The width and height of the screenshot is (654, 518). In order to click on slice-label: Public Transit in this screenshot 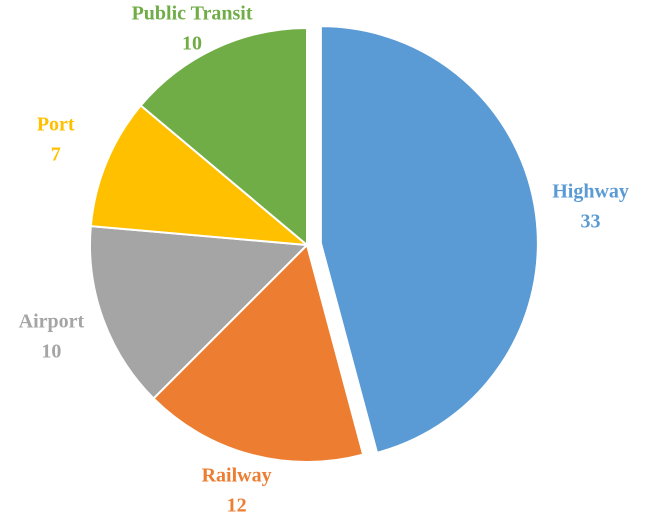, I will do `click(192, 14)`.